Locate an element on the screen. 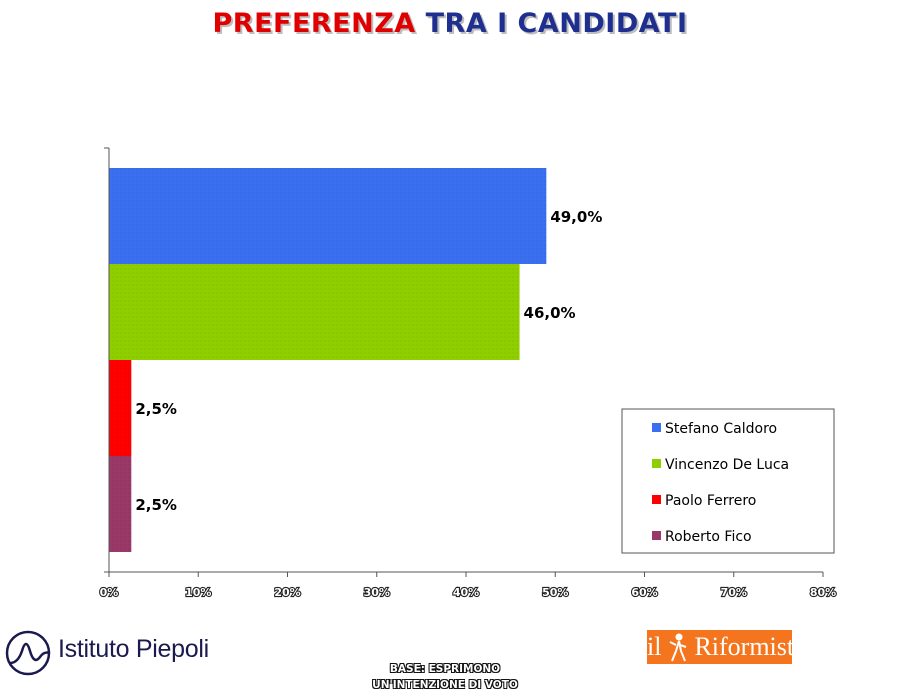 This screenshot has width=900, height=698. x-tick-label-7: 70% is located at coordinates (734, 592).